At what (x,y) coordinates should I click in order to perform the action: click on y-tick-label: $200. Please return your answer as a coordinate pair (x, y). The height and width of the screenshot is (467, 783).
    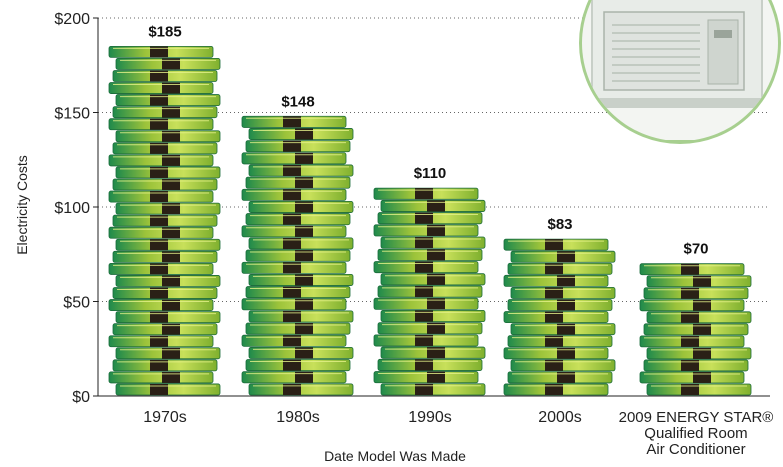
    Looking at the image, I should click on (72, 19).